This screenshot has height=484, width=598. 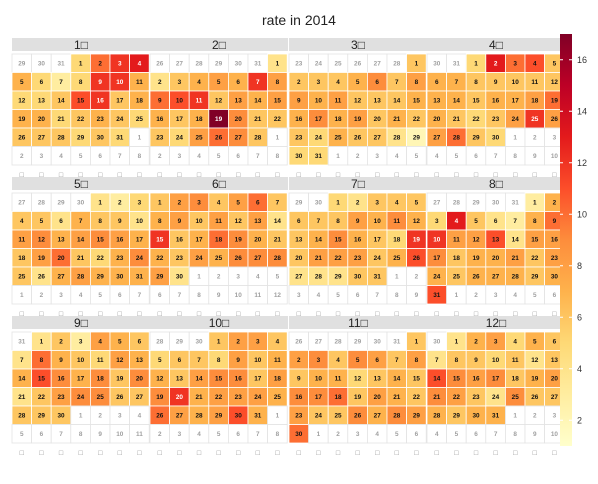 What do you see at coordinates (437, 203) in the screenshot?
I see `out-of-month-day-number: 27` at bounding box center [437, 203].